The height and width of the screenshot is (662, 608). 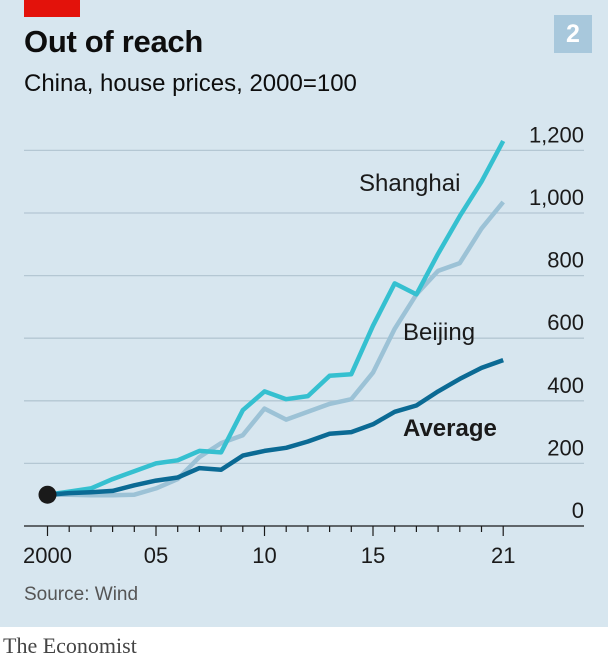 What do you see at coordinates (556, 134) in the screenshot?
I see `y-tick-label: 1,200` at bounding box center [556, 134].